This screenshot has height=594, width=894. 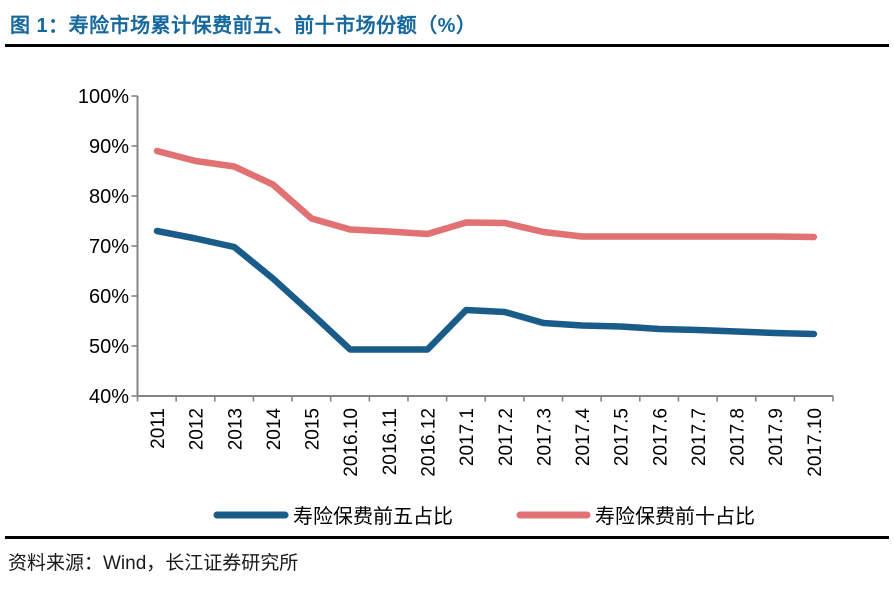 I want to click on y-axis-tick-label: 50%, so click(x=109, y=347).